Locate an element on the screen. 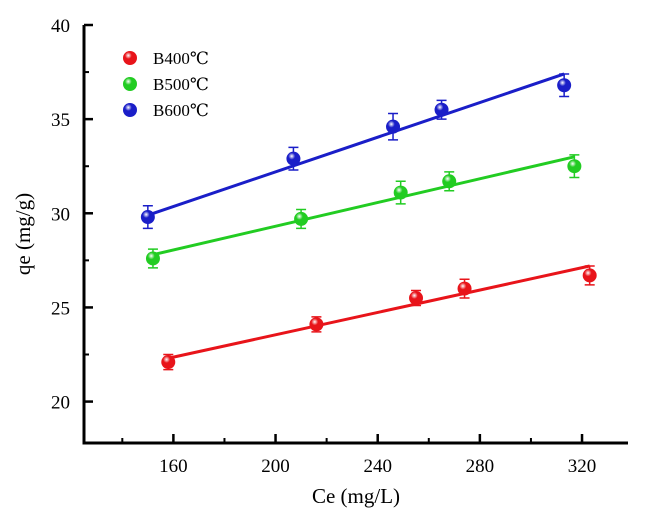 This screenshot has width=646, height=515. fit-line-b500 is located at coordinates (363, 206).